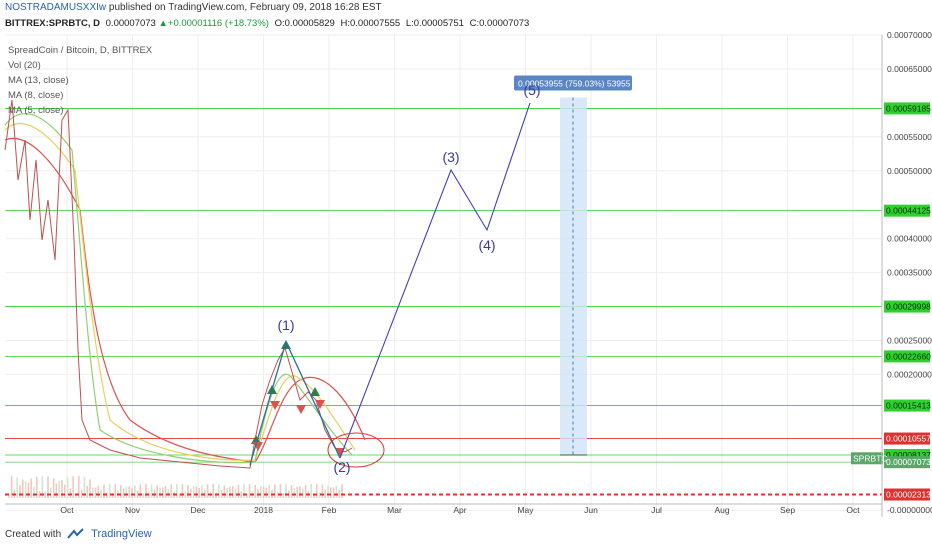 This screenshot has height=550, width=932. I want to click on measure-label: 0.00053955 (759.03%) 53955, so click(574, 83).